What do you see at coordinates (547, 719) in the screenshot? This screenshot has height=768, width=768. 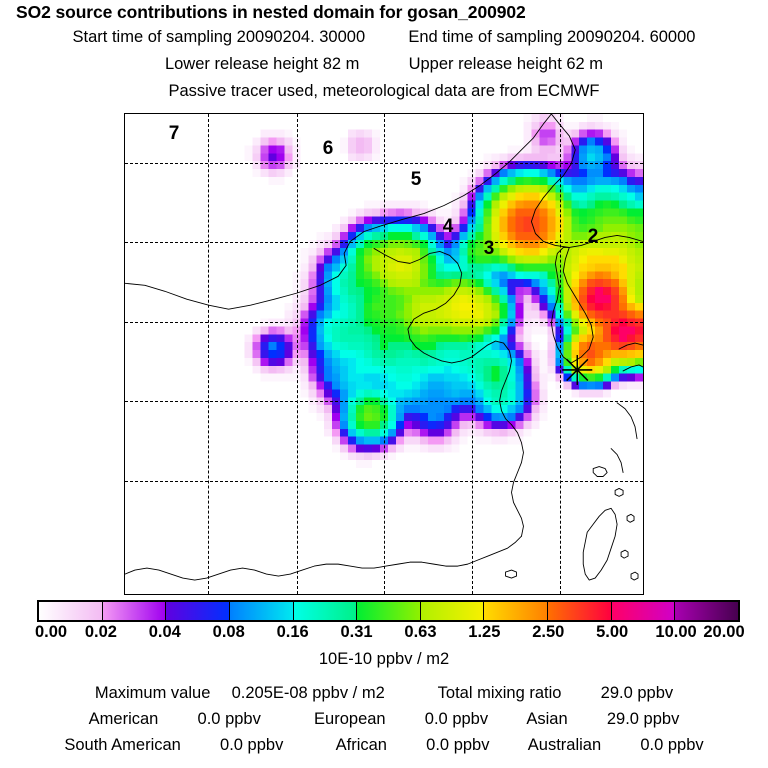 I see `asian-label: Asian` at bounding box center [547, 719].